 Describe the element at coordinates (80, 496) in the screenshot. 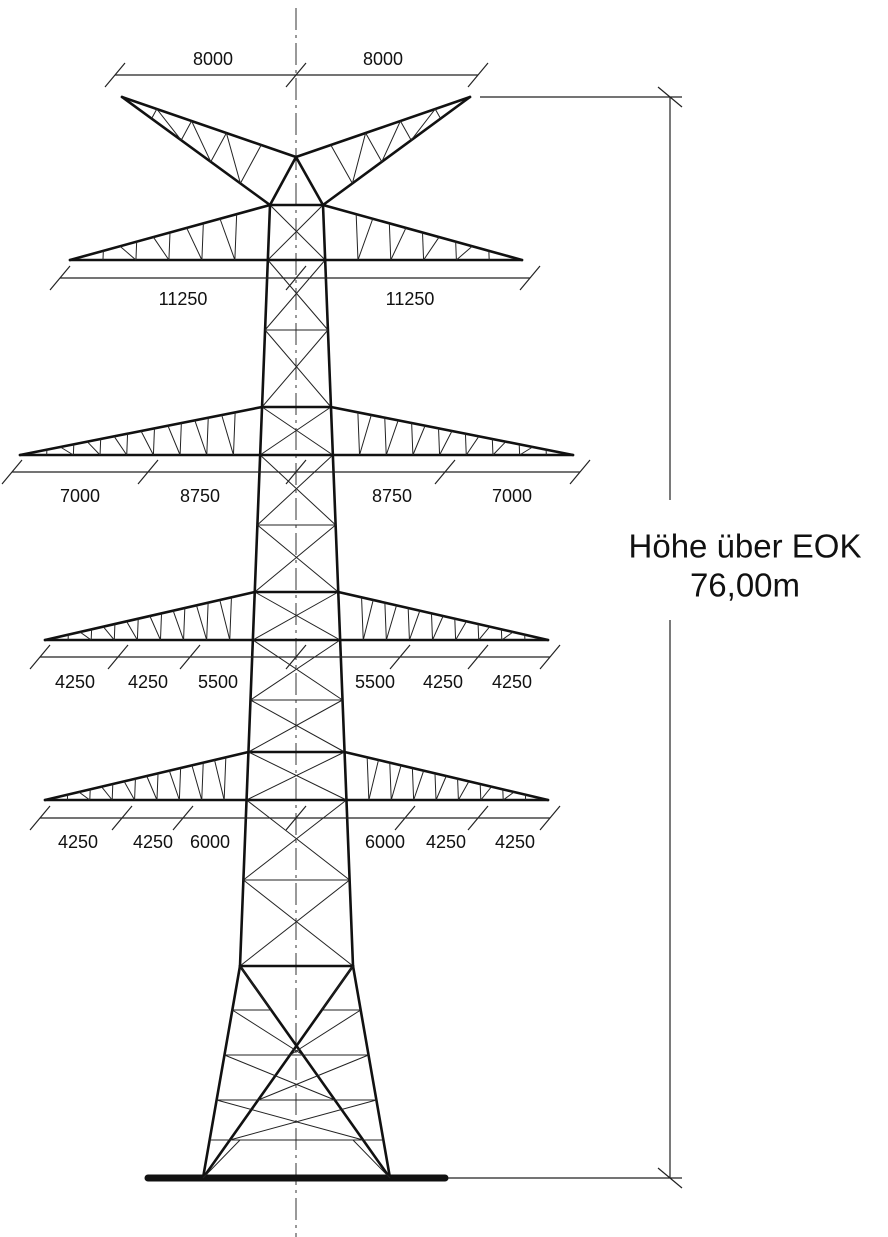

I see `dimension-label: 7000` at that location.